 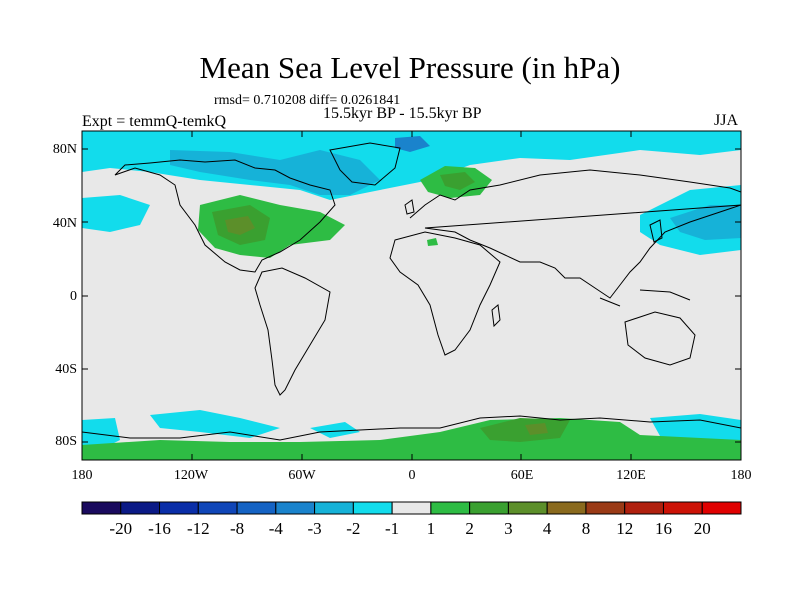 I want to click on lon-tick-120w: 120W, so click(x=191, y=475).